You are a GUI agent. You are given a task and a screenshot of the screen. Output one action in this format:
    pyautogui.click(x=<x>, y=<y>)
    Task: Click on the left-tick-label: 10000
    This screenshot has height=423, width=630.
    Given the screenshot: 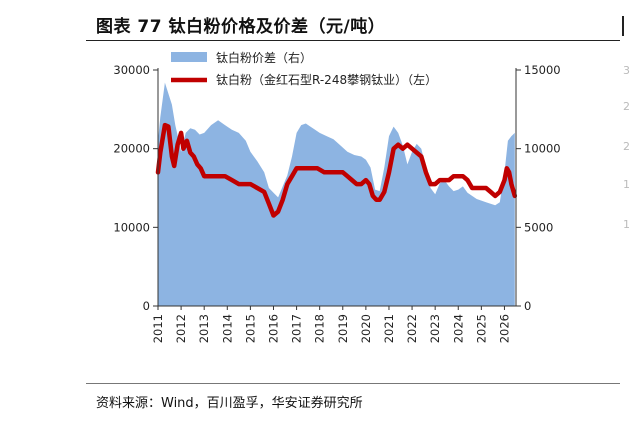 What is the action you would take?
    pyautogui.click(x=131, y=227)
    